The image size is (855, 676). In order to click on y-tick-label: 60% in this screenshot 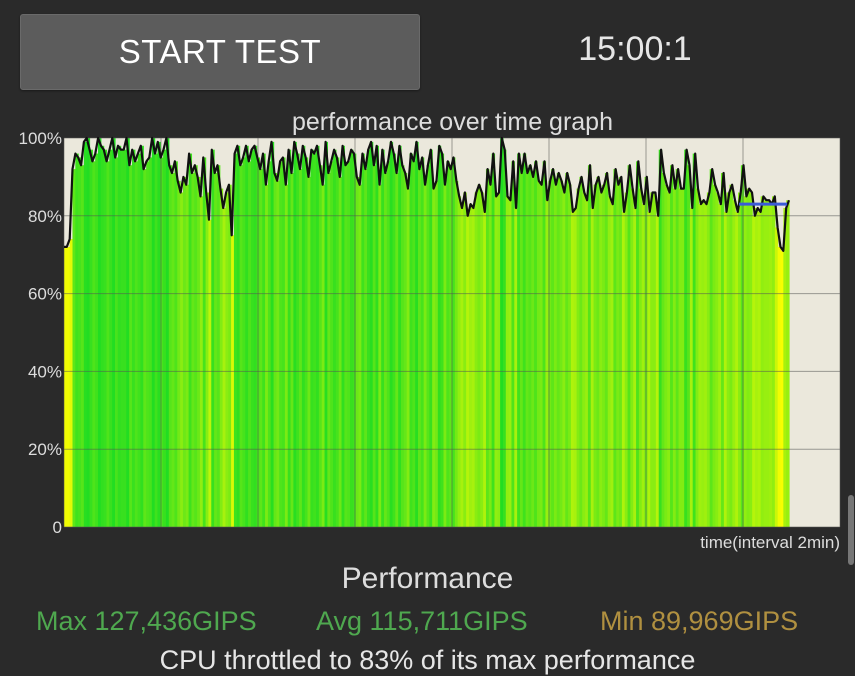, I will do `click(45, 294)`.